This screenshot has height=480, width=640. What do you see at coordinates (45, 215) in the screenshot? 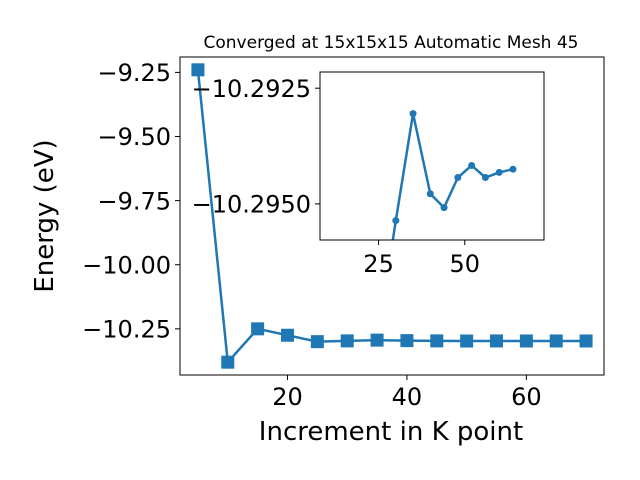
I see `main-chart-y-axis-label: Energy (eV)` at bounding box center [45, 215].